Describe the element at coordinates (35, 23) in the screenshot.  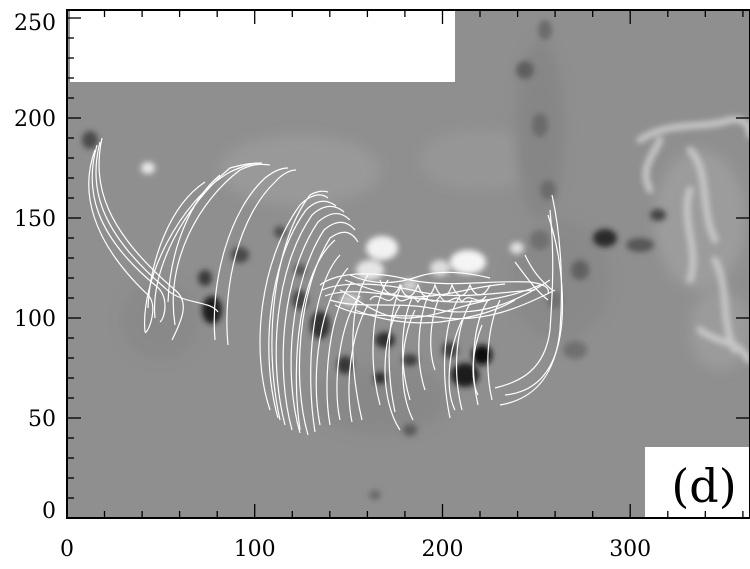
I see `y-tick-label: 250` at that location.